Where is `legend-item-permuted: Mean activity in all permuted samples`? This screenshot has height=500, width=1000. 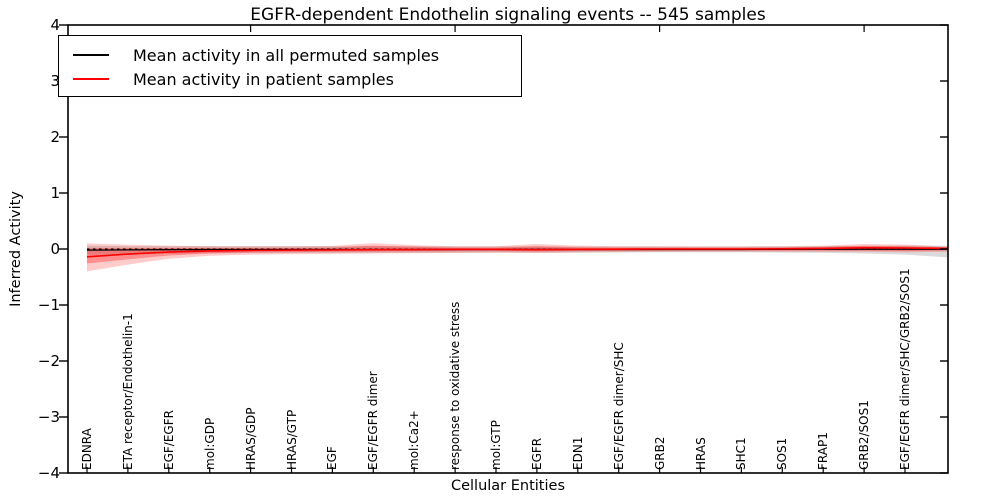
legend-item-permuted: Mean activity in all permuted samples is located at coordinates (297, 55).